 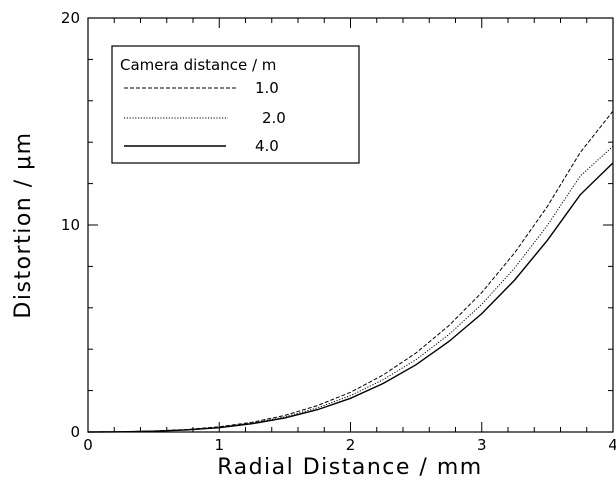 I want to click on legend-label-1.0: 1.0, so click(x=267, y=88).